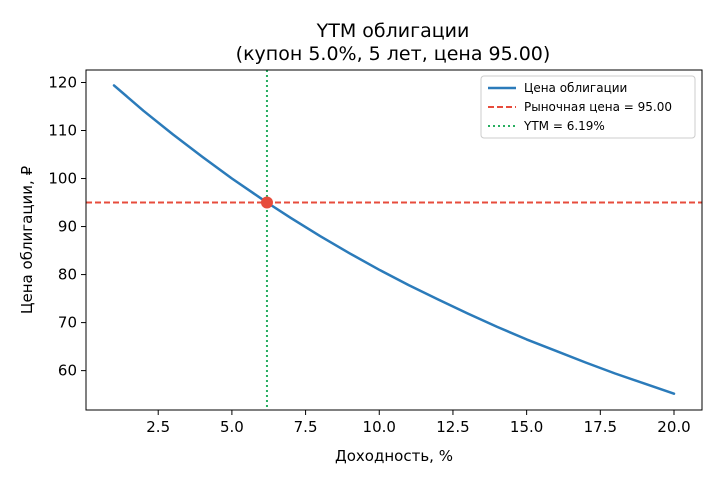 Image resolution: width=720 pixels, height=480 pixels. What do you see at coordinates (598, 107) in the screenshot?
I see `legend-label-market-price: Рыночная цена = 95.00` at bounding box center [598, 107].